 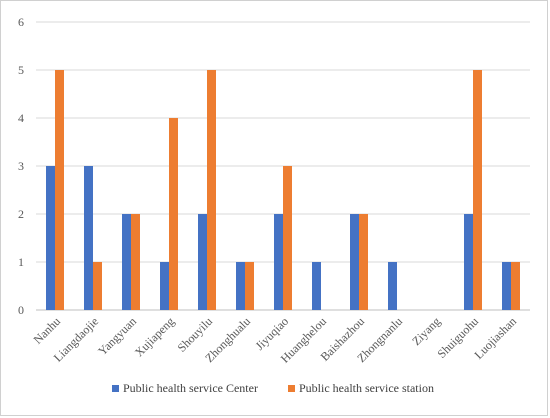 I want to click on y-axis-ticks: 0 1 2 3 4 5 6, so click(x=21, y=166).